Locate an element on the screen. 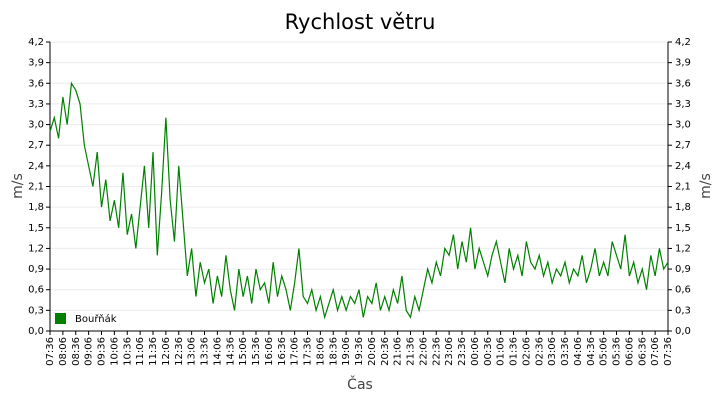 The image size is (720, 400). x-tick-label: 19:36 is located at coordinates (359, 351).